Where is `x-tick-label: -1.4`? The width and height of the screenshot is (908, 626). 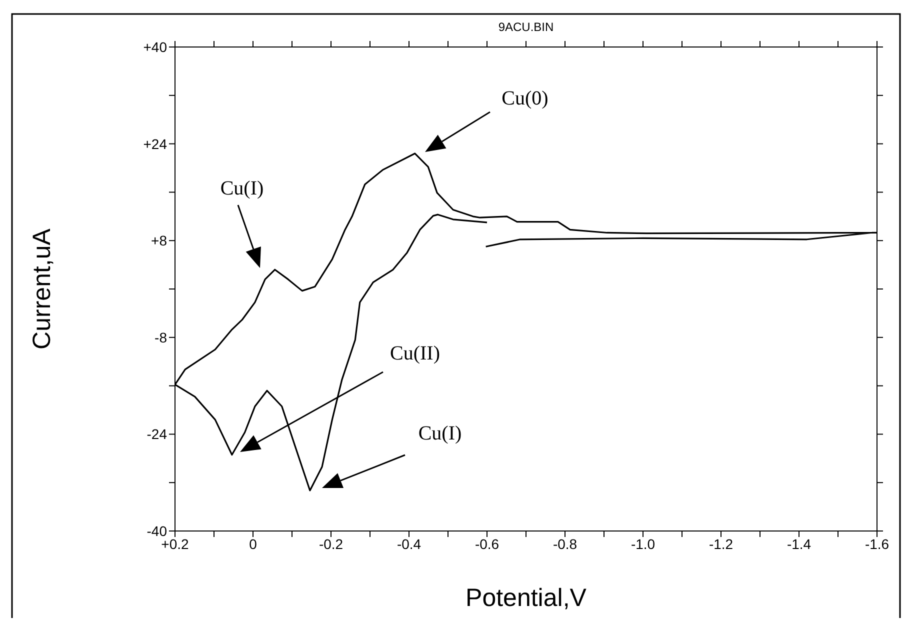
x-tick-label: -1.4 is located at coordinates (799, 544).